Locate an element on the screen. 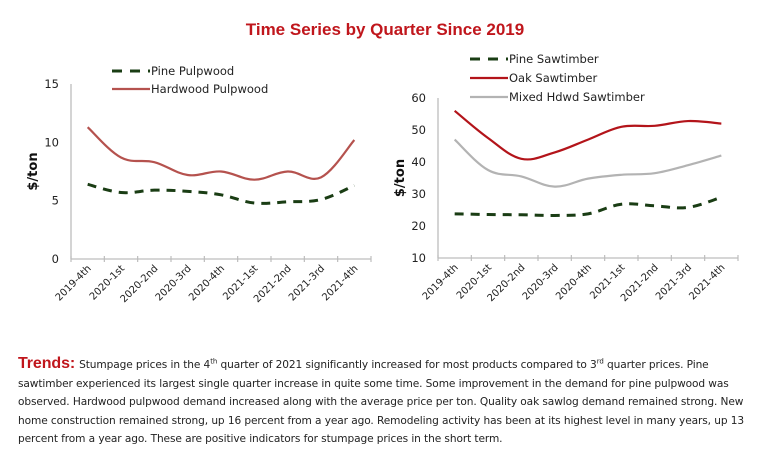 The width and height of the screenshot is (770, 469). series-line-pine-sawtimber is located at coordinates (588, 206).